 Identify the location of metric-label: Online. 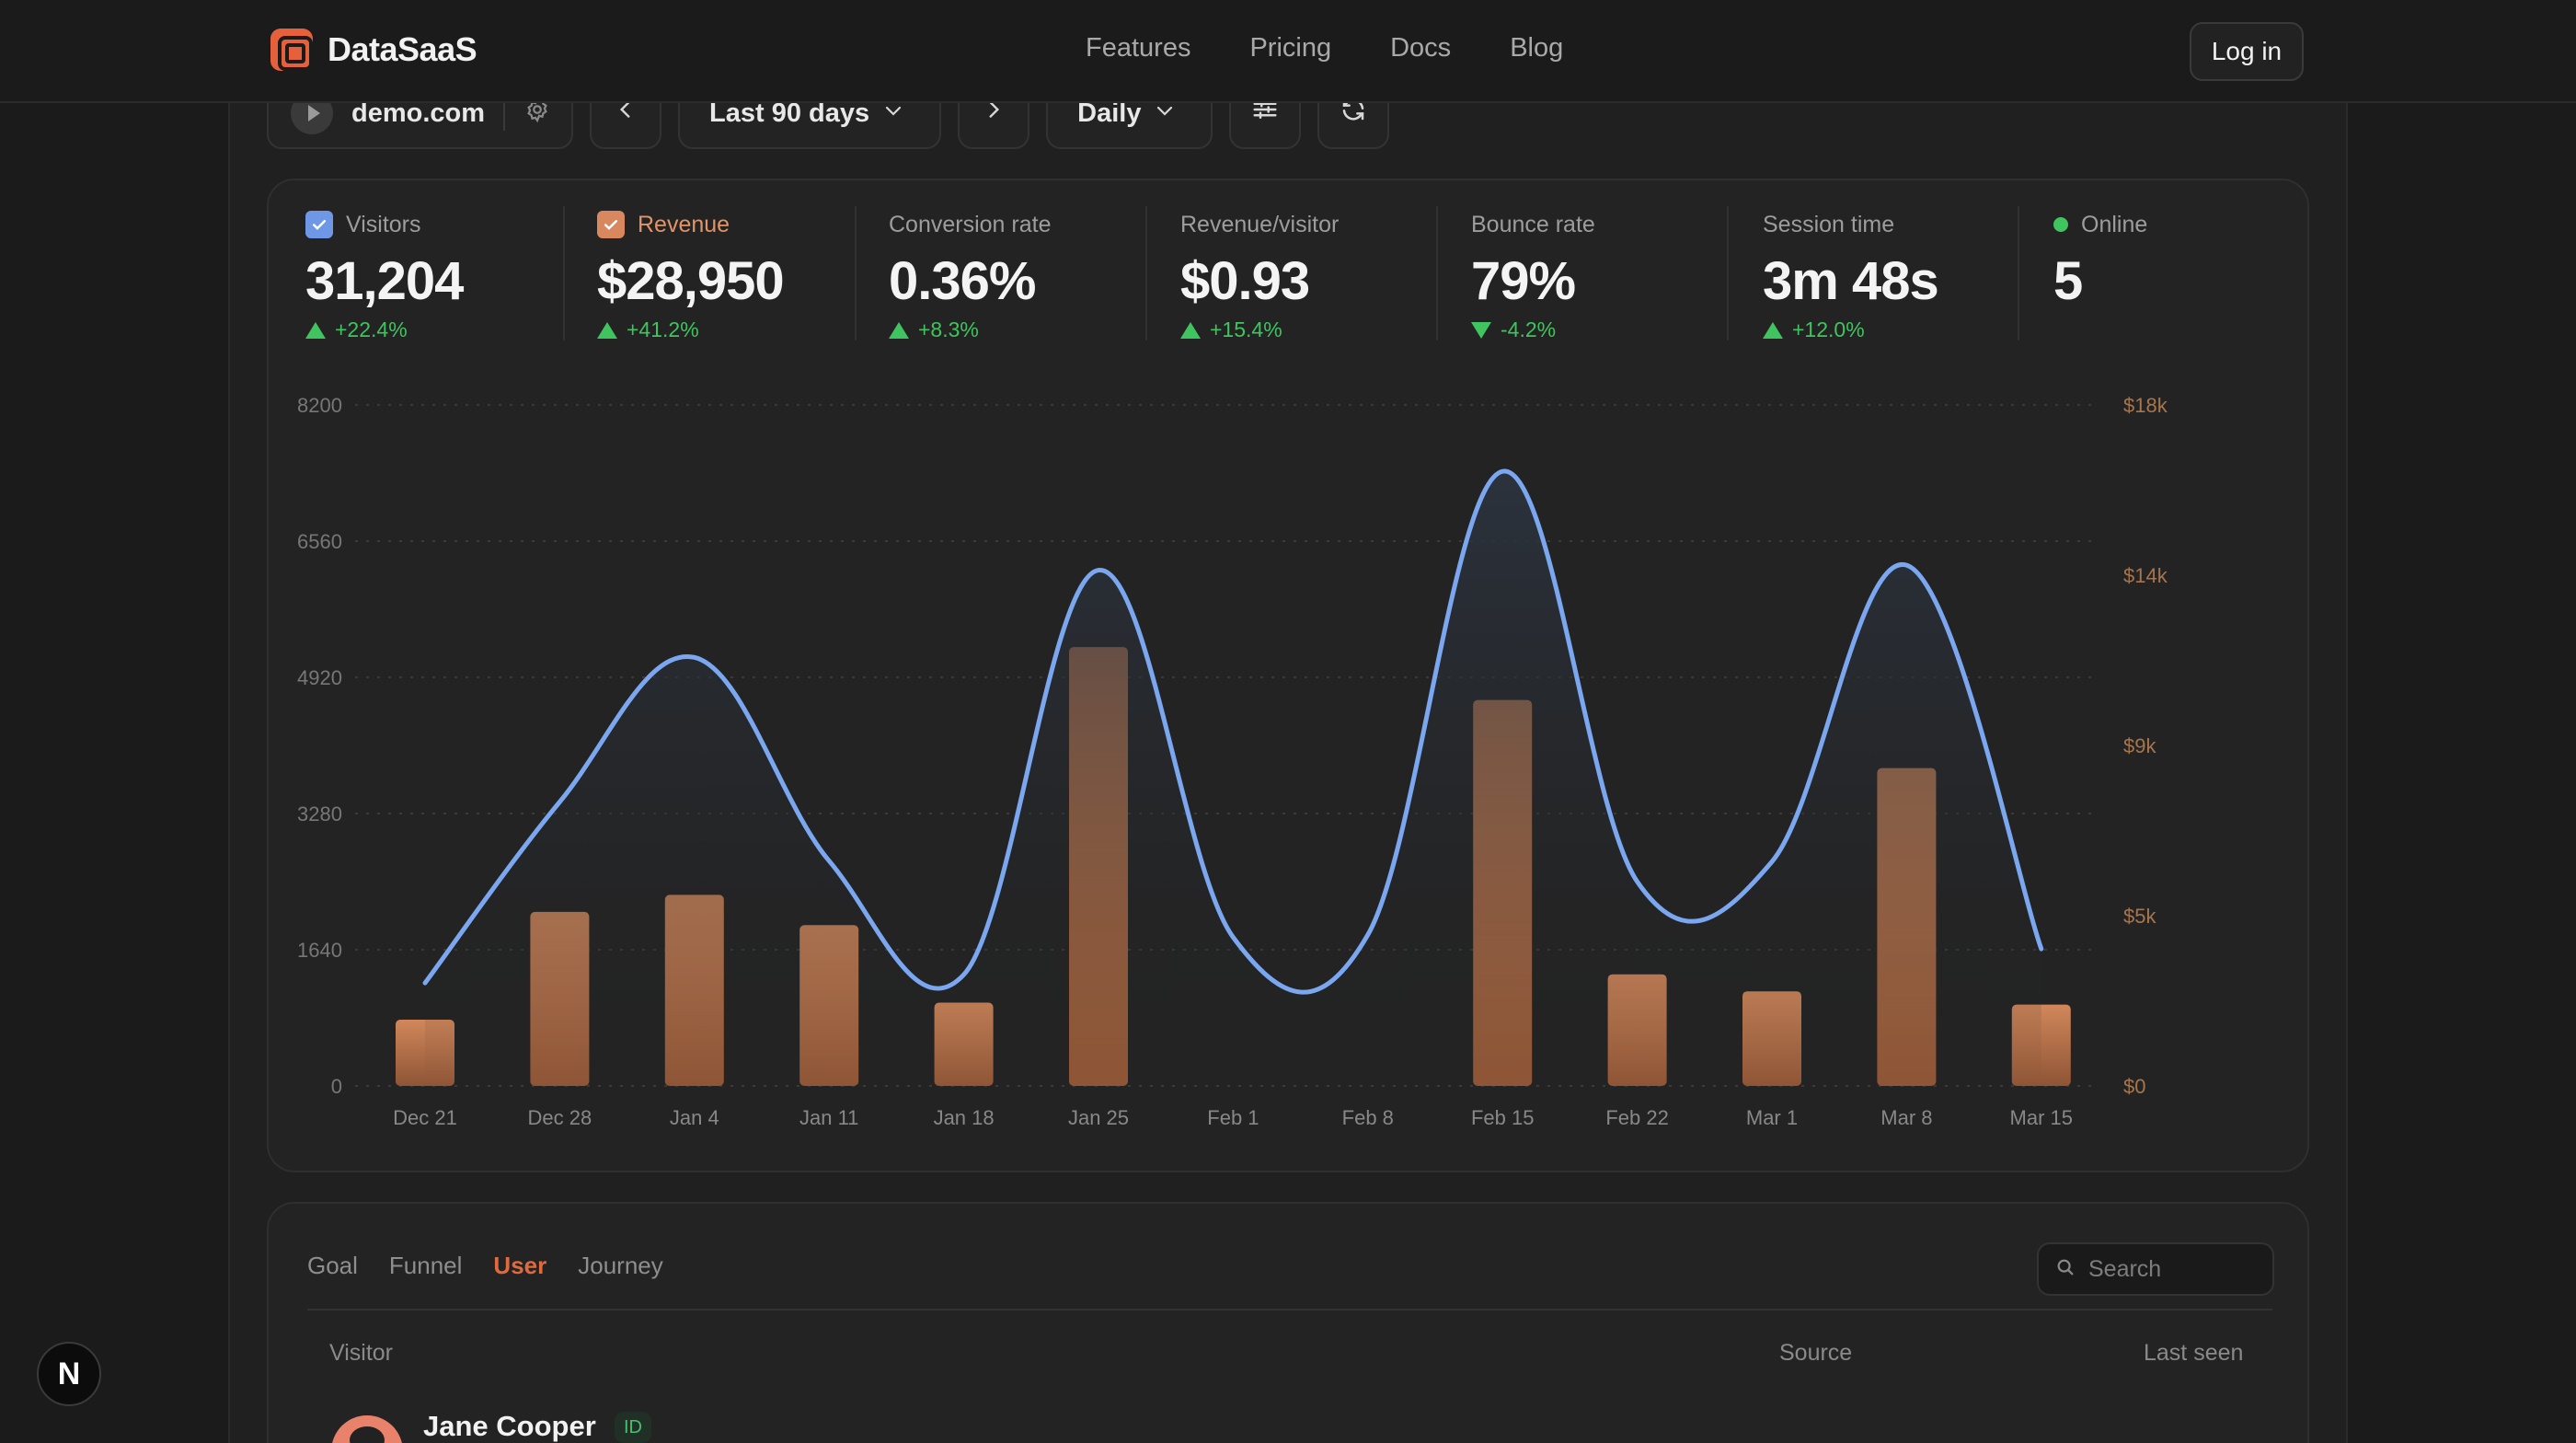
(2114, 224).